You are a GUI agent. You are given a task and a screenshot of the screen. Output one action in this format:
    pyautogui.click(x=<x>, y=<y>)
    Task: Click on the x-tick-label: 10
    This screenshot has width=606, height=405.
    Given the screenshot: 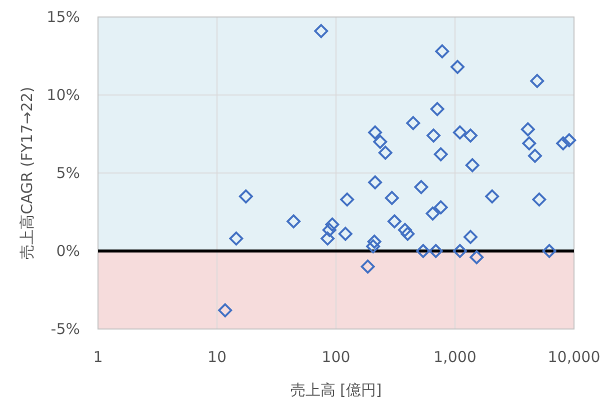 What is the action you would take?
    pyautogui.click(x=217, y=357)
    